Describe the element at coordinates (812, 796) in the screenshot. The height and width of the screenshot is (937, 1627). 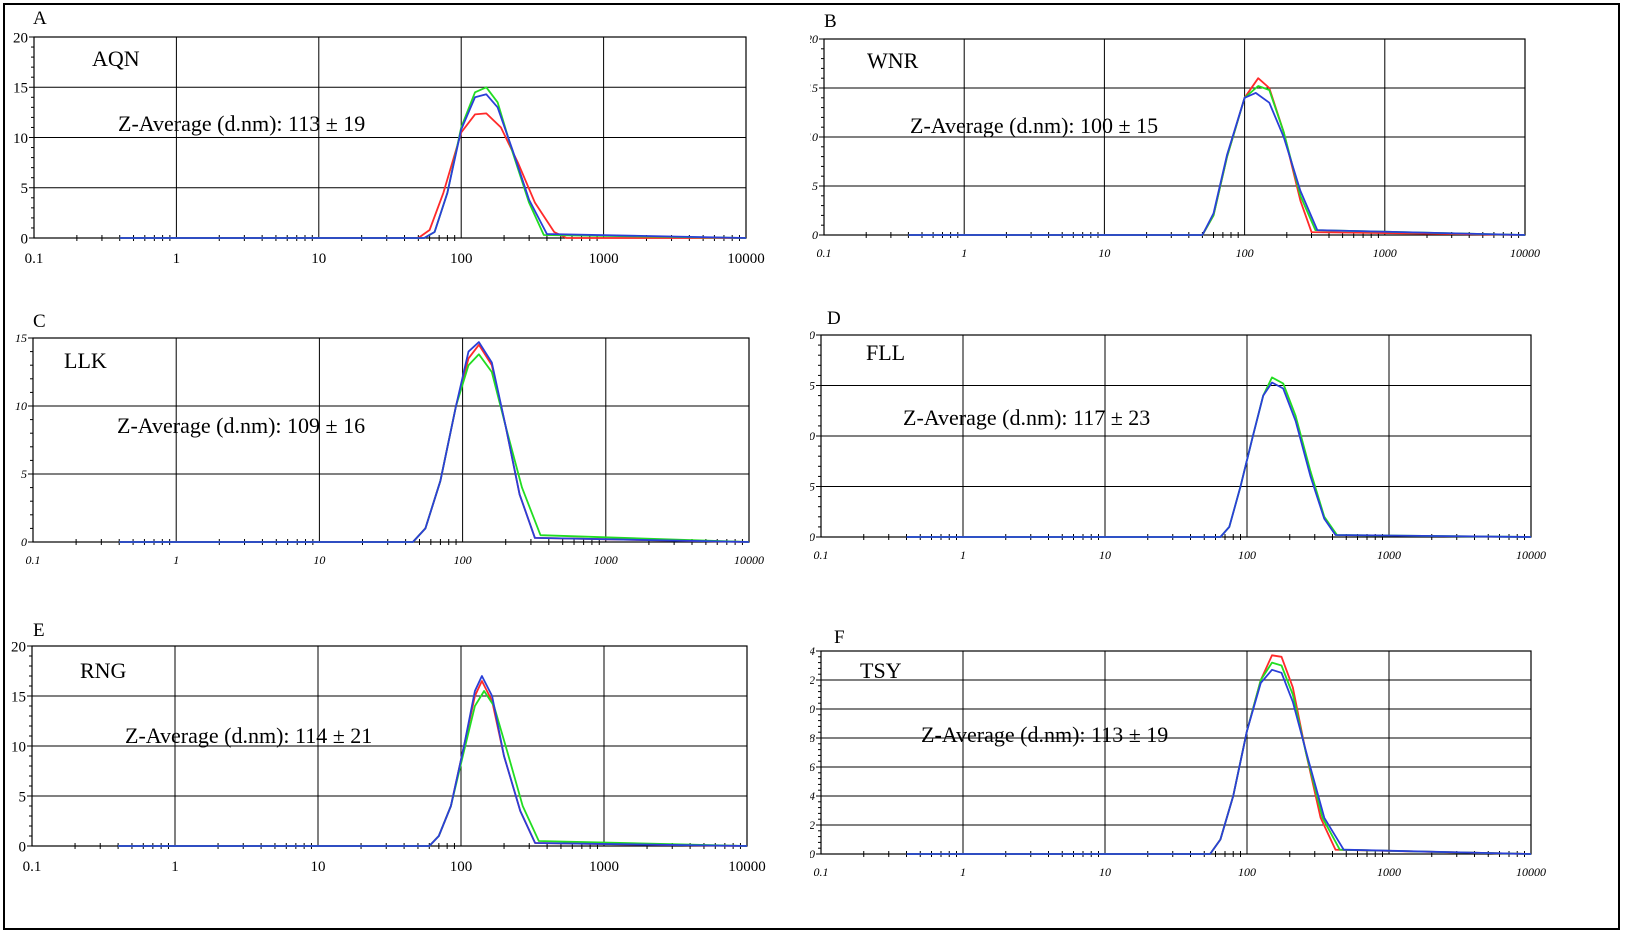
I see `y-tick-label: 4` at that location.